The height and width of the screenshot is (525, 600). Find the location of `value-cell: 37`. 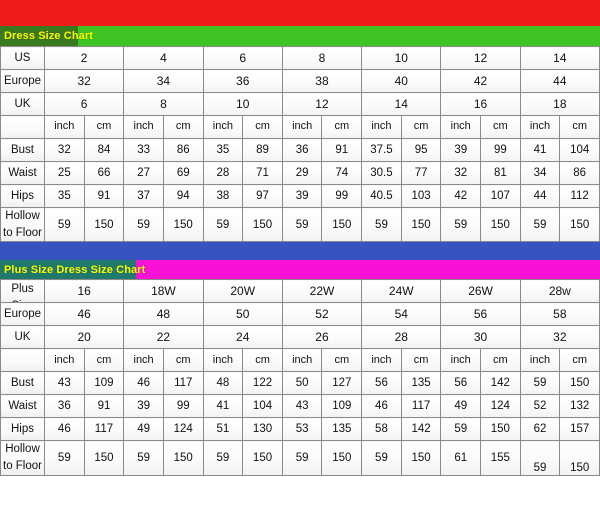

value-cell: 37 is located at coordinates (143, 196).